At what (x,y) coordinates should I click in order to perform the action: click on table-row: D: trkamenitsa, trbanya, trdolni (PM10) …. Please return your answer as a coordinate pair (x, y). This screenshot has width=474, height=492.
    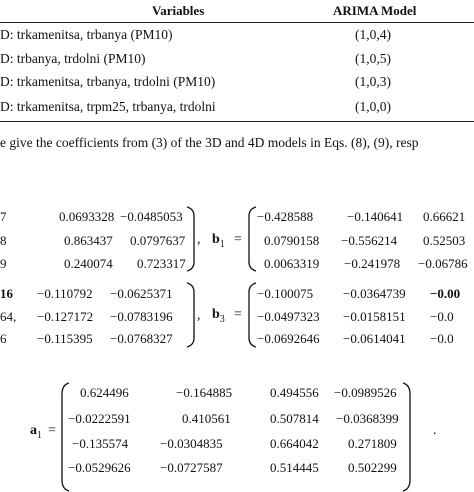
    Looking at the image, I should click on (237, 86).